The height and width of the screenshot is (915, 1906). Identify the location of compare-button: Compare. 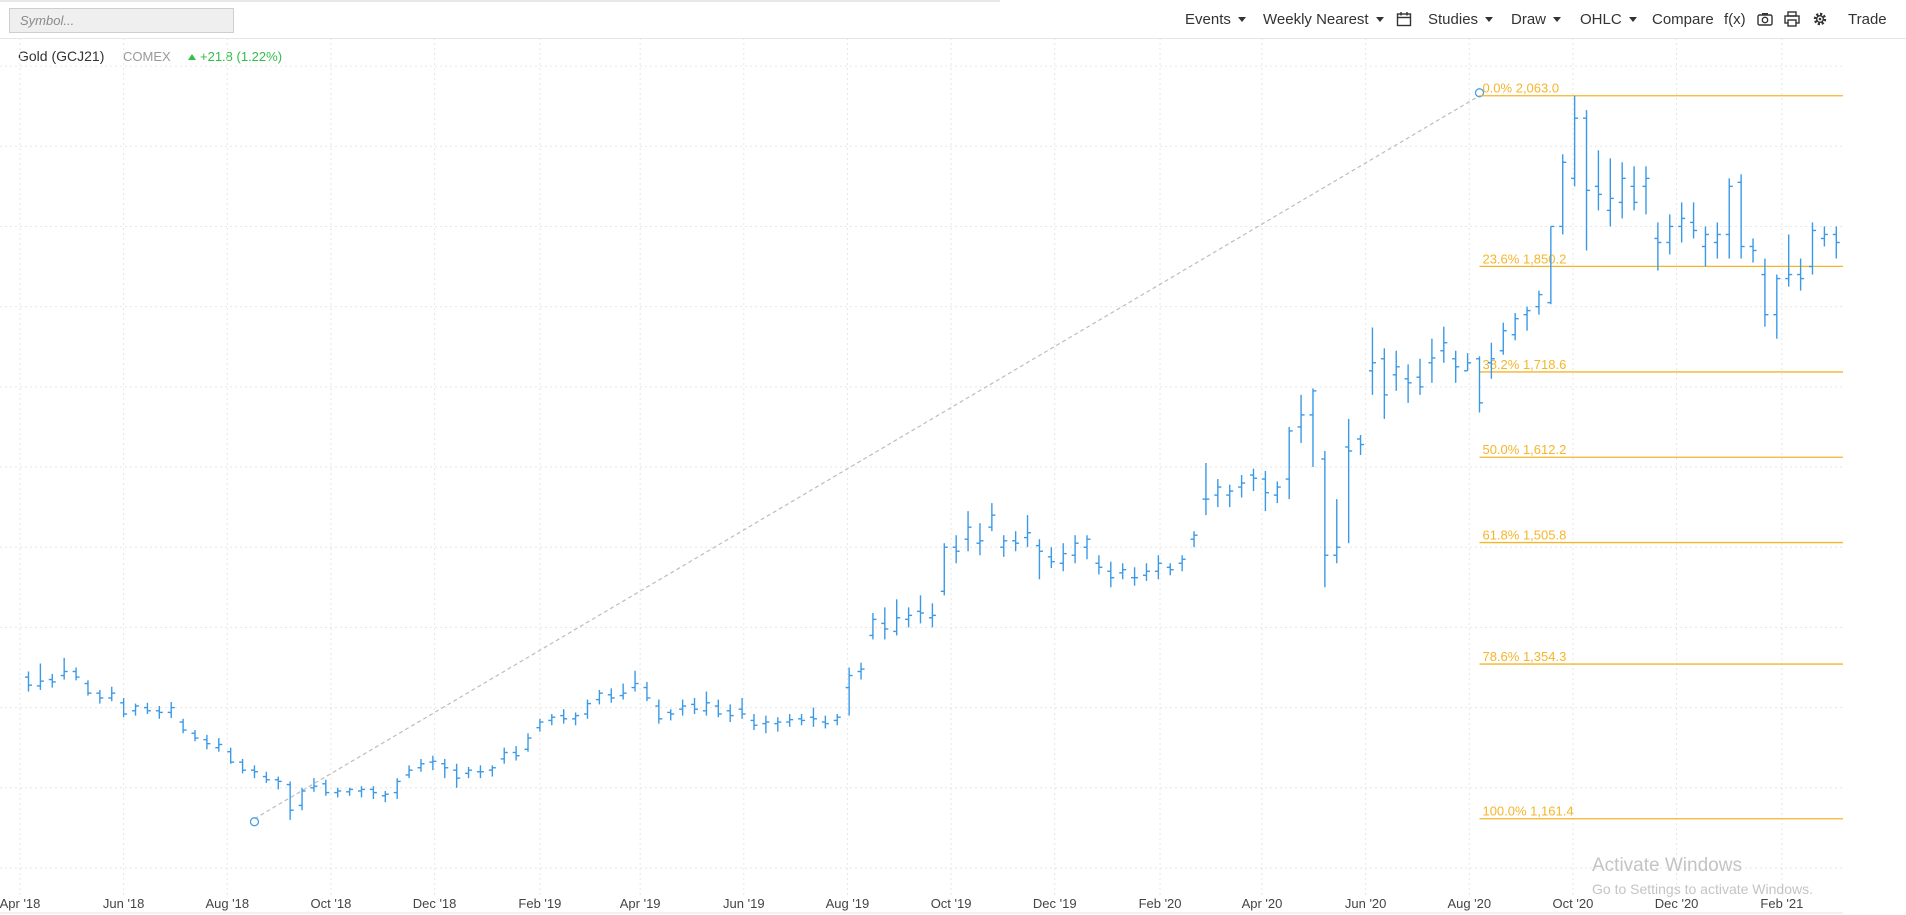
(1683, 19).